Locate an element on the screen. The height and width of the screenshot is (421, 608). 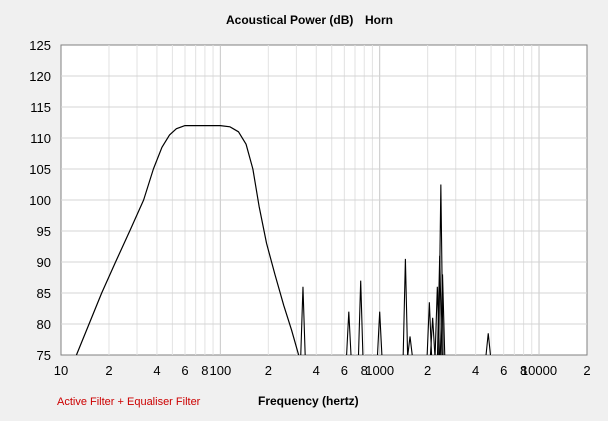
x-tick-label: 100 is located at coordinates (220, 370).